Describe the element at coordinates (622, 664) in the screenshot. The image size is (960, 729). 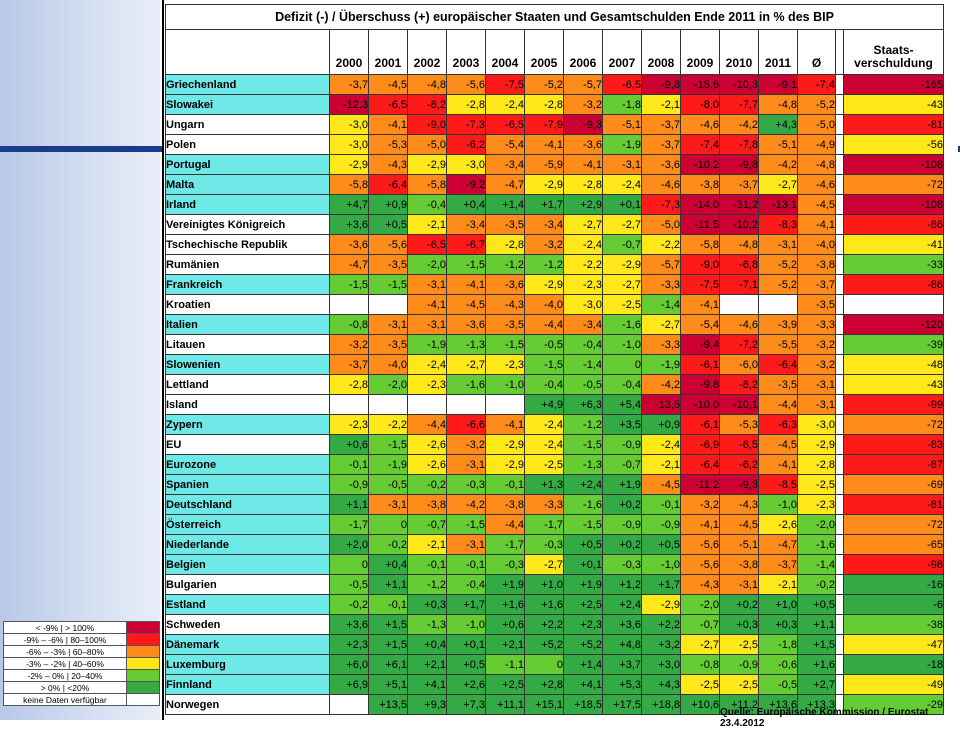
I see `deficit-cell: +3,7` at that location.